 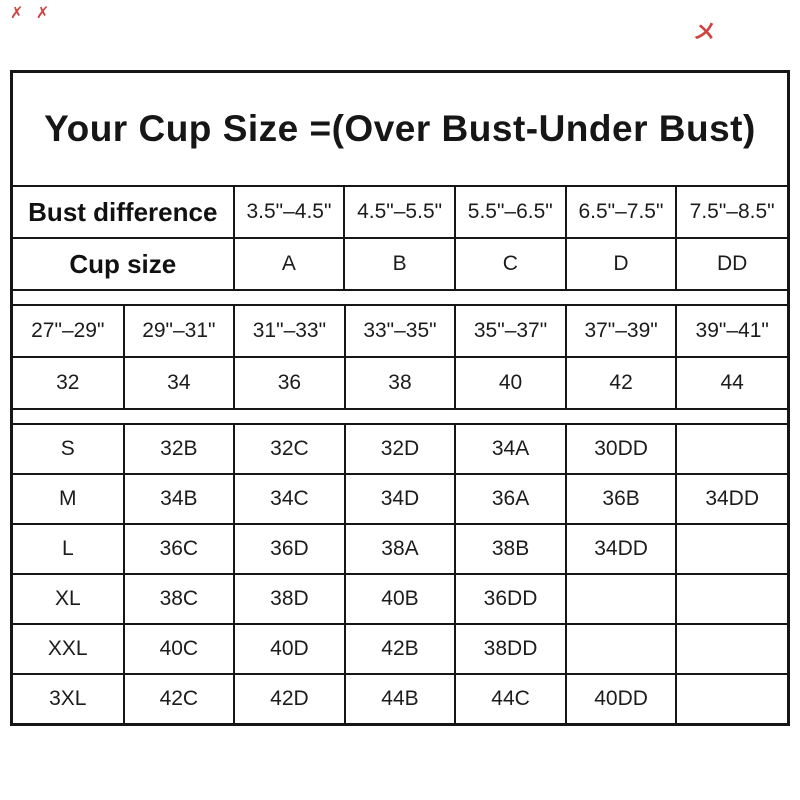 I want to click on bra-size-cell: 36A, so click(x=510, y=499).